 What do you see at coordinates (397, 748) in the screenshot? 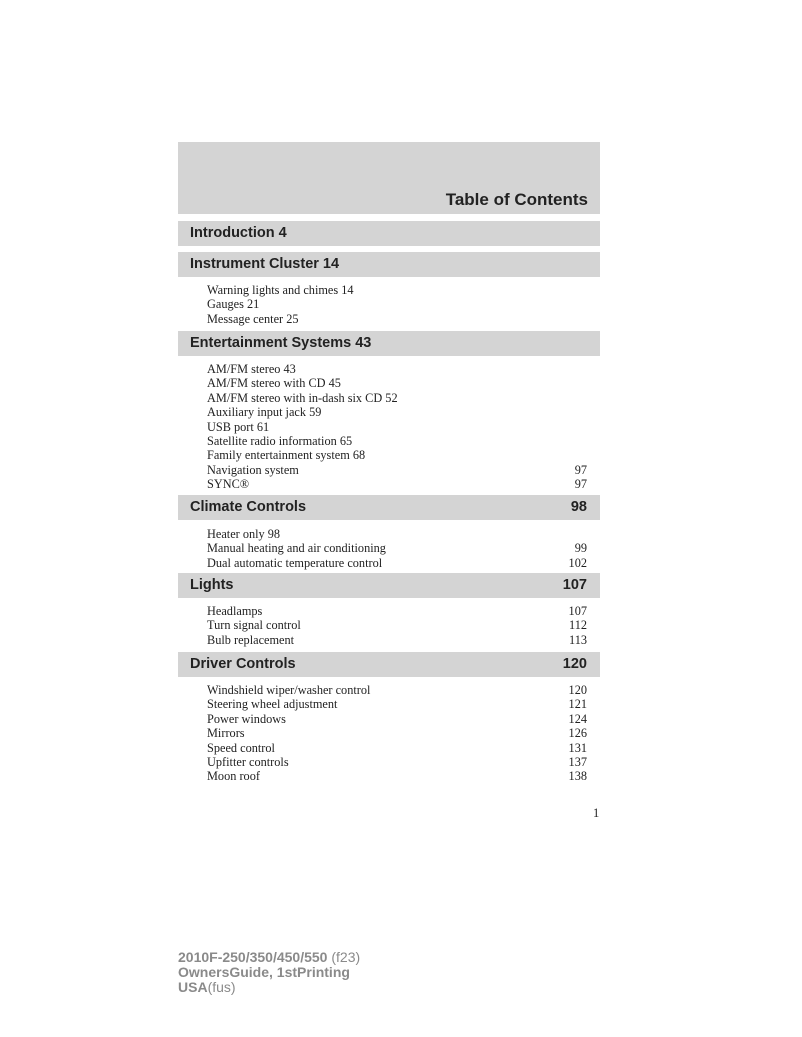
I see `toc-entry: Speed control 131` at bounding box center [397, 748].